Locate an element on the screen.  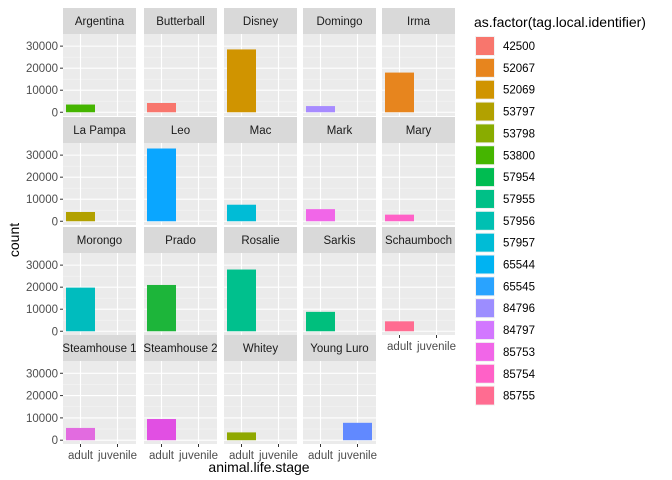
legend-label-52069: 52069 is located at coordinates (519, 91).